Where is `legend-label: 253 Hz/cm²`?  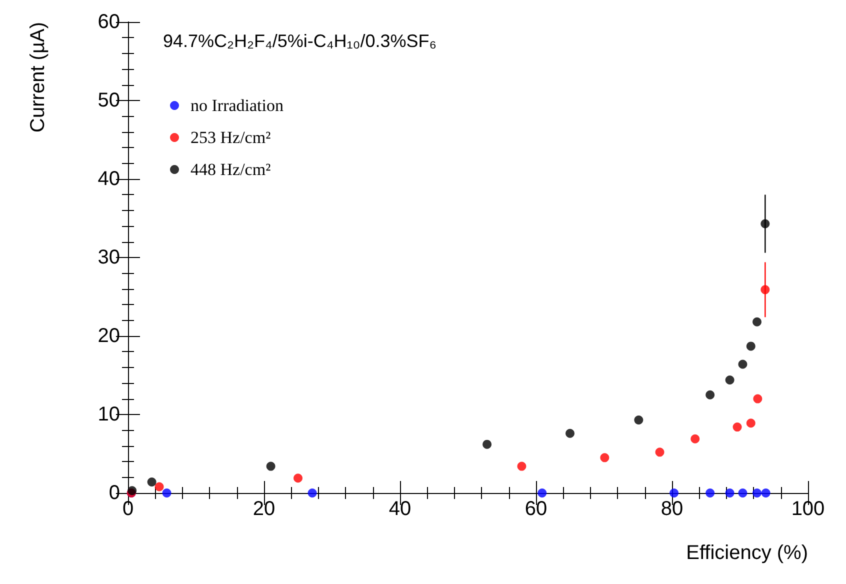
legend-label: 253 Hz/cm² is located at coordinates (230, 137).